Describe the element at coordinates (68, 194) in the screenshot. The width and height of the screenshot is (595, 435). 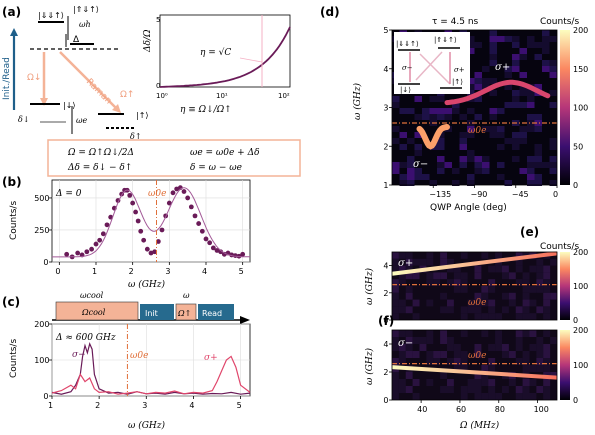
I see `panel-b-annotation: Δ = 0` at that location.